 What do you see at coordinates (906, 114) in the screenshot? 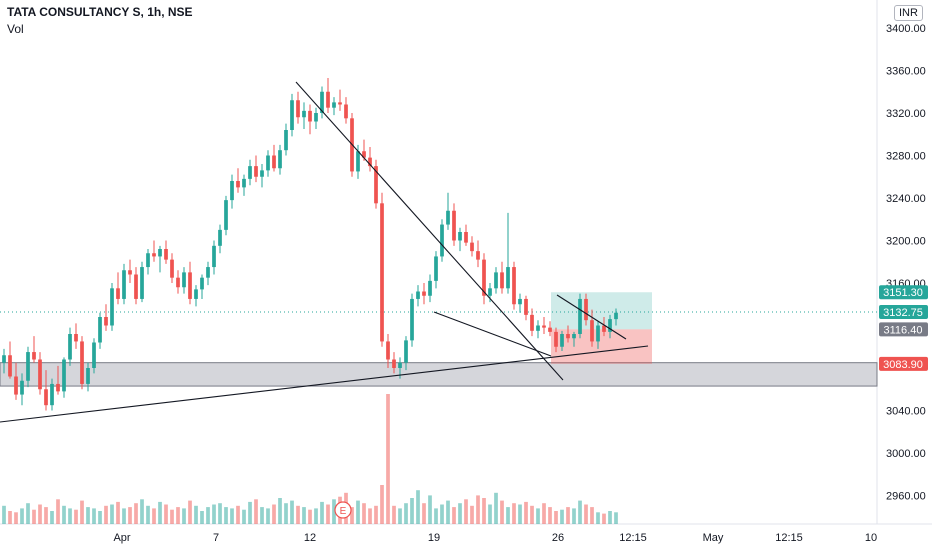
I see `price-tick-label: 3320.00` at bounding box center [906, 114].